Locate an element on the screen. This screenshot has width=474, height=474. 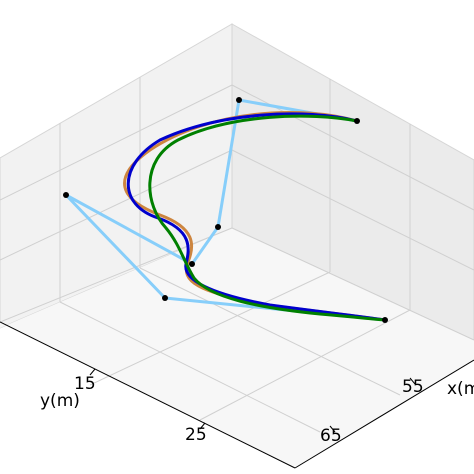
x-tick-label-65: 65 is located at coordinates (331, 436).